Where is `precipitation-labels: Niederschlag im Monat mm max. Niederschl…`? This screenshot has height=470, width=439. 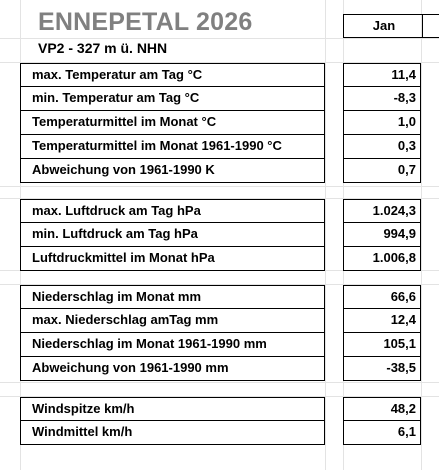 precipitation-labels: Niederschlag im Monat mm max. Niederschl… is located at coordinates (172, 333).